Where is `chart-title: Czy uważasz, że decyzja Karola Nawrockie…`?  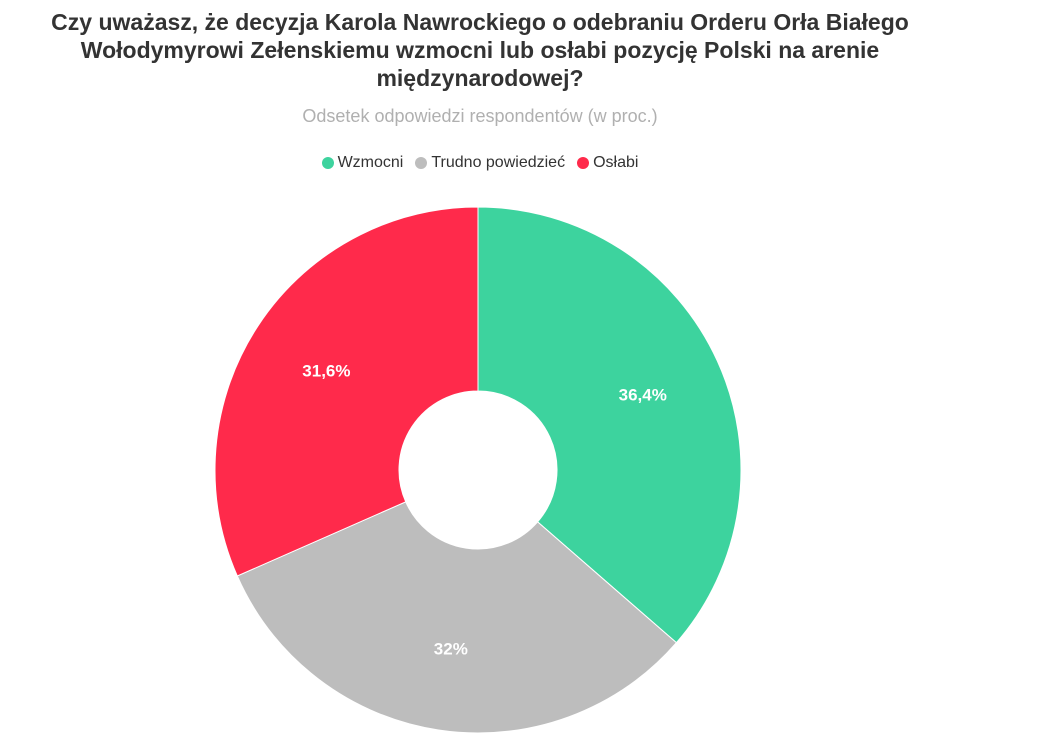
chart-title: Czy uważasz, że decyzja Karola Nawrockie… is located at coordinates (480, 50).